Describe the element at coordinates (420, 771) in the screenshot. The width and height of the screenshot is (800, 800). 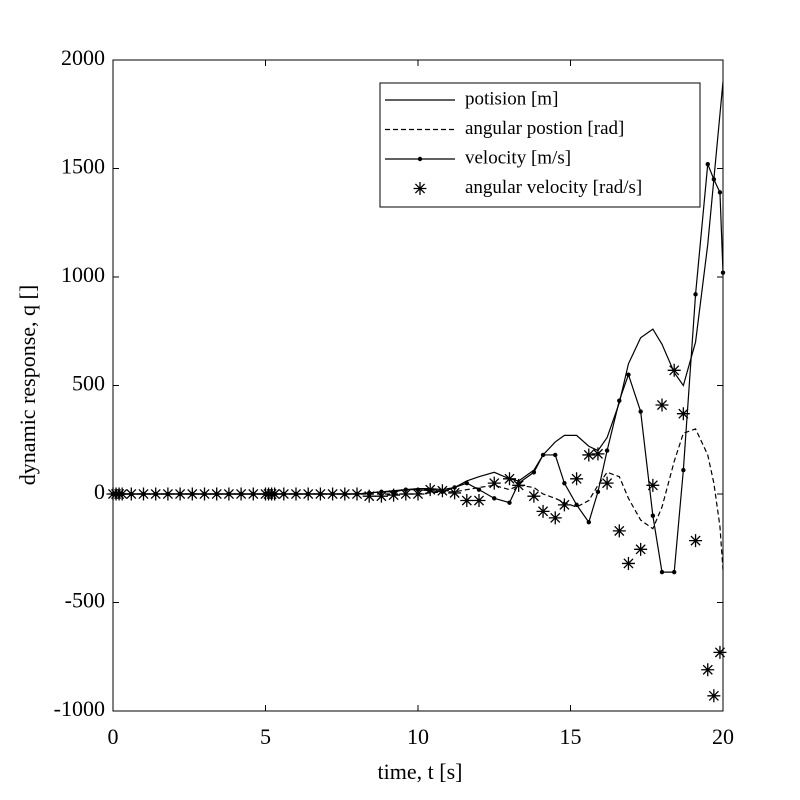
I see `x-axis-label: time, t [s]` at that location.